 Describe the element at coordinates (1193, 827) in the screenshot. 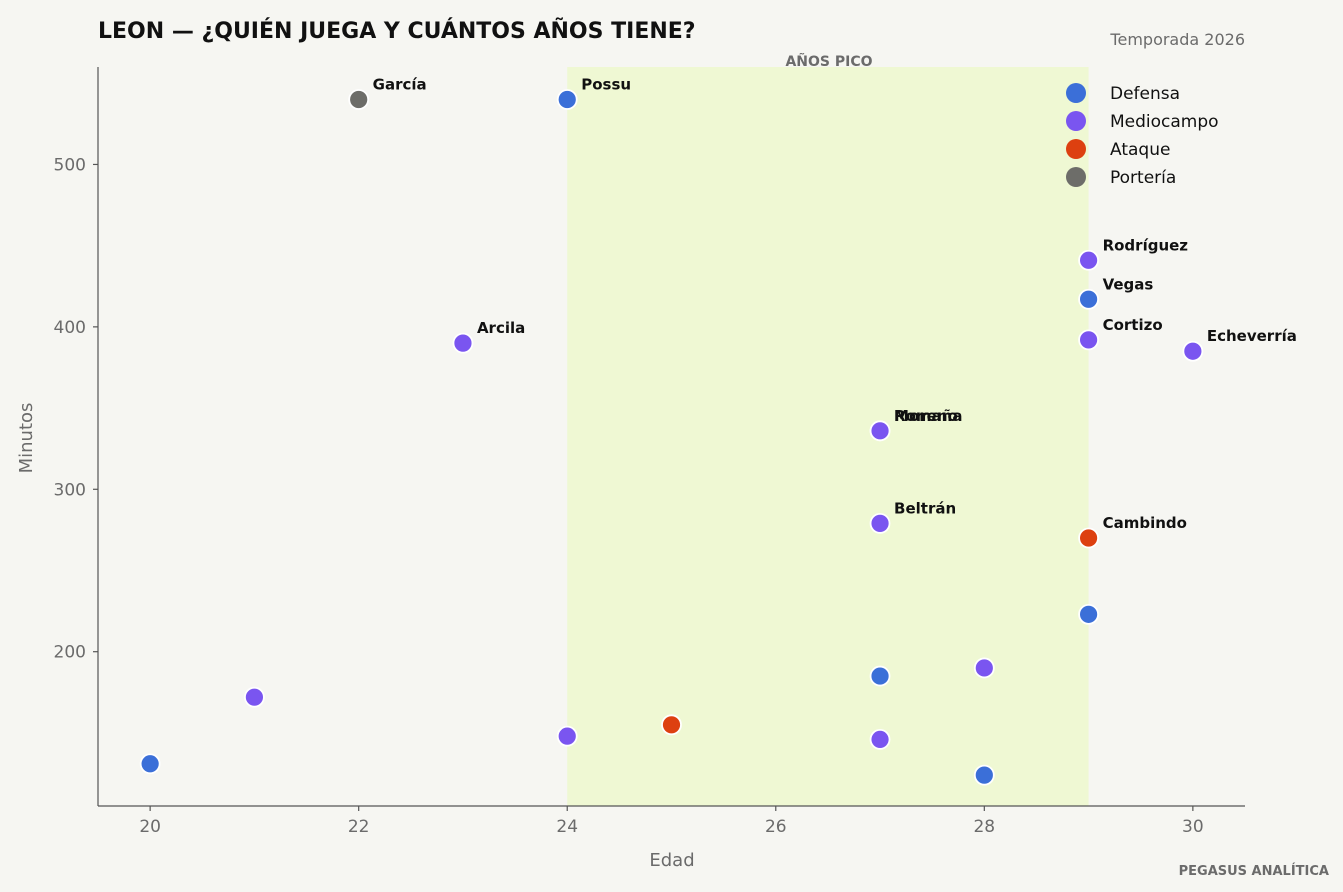

I see `x-tick-label: 30` at that location.